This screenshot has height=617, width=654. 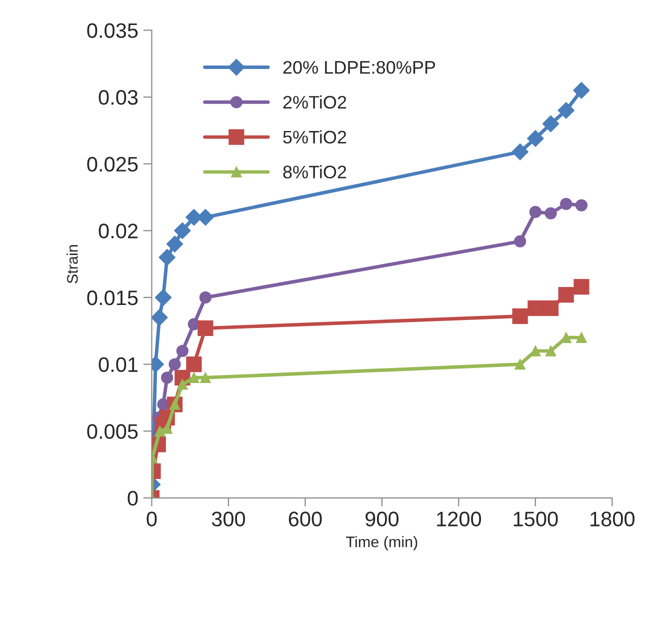 What do you see at coordinates (112, 298) in the screenshot?
I see `y-tick-label: 0.015` at bounding box center [112, 298].